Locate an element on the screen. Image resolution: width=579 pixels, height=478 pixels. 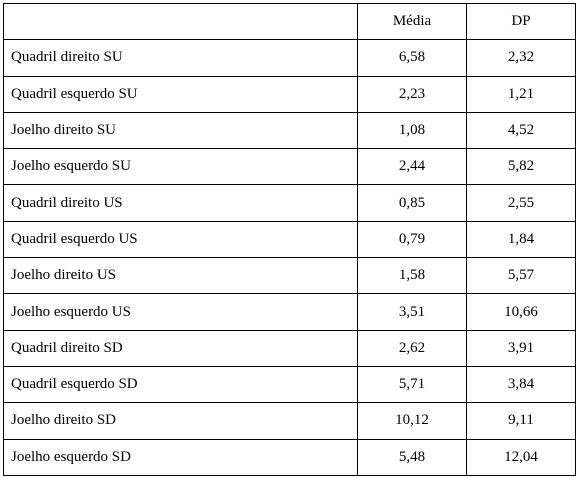
cell-value: 3,51 is located at coordinates (412, 312).